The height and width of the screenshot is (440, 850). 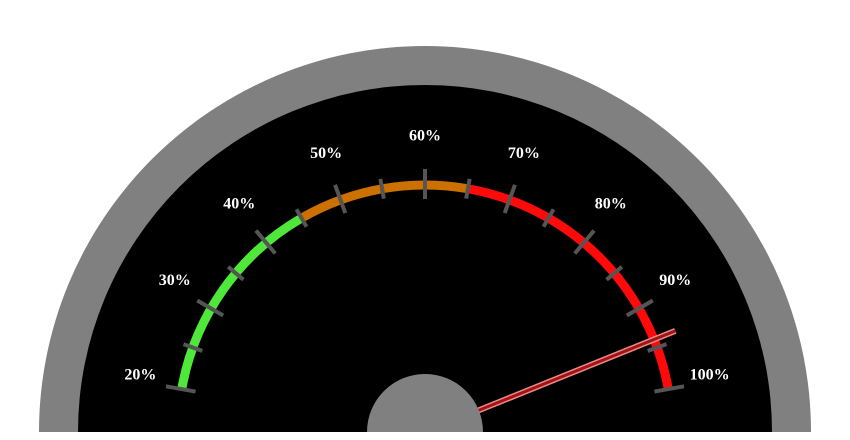 What do you see at coordinates (675, 280) in the screenshot?
I see `tick-label: 90%` at bounding box center [675, 280].